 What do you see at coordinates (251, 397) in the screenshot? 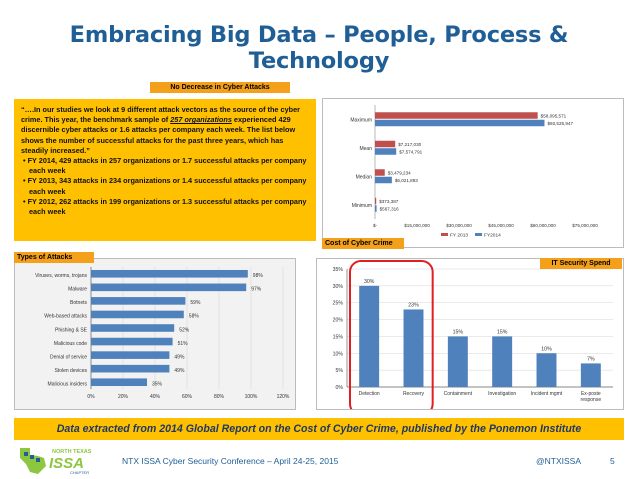
I see `x-tick-label: 100%` at bounding box center [251, 397].